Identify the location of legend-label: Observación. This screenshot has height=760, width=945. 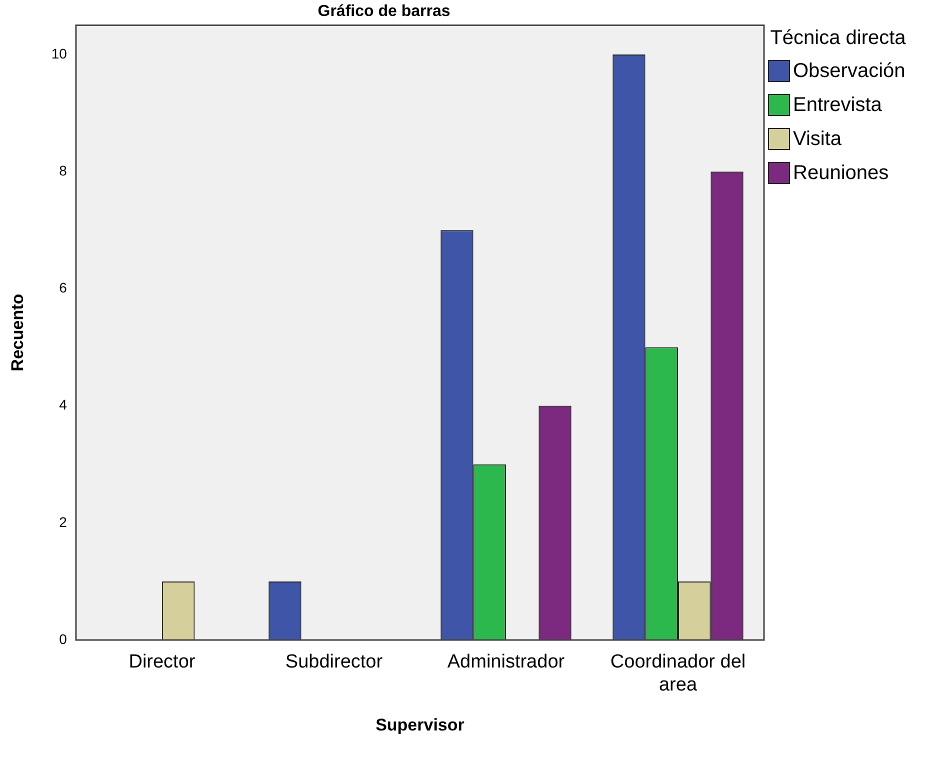
(849, 71).